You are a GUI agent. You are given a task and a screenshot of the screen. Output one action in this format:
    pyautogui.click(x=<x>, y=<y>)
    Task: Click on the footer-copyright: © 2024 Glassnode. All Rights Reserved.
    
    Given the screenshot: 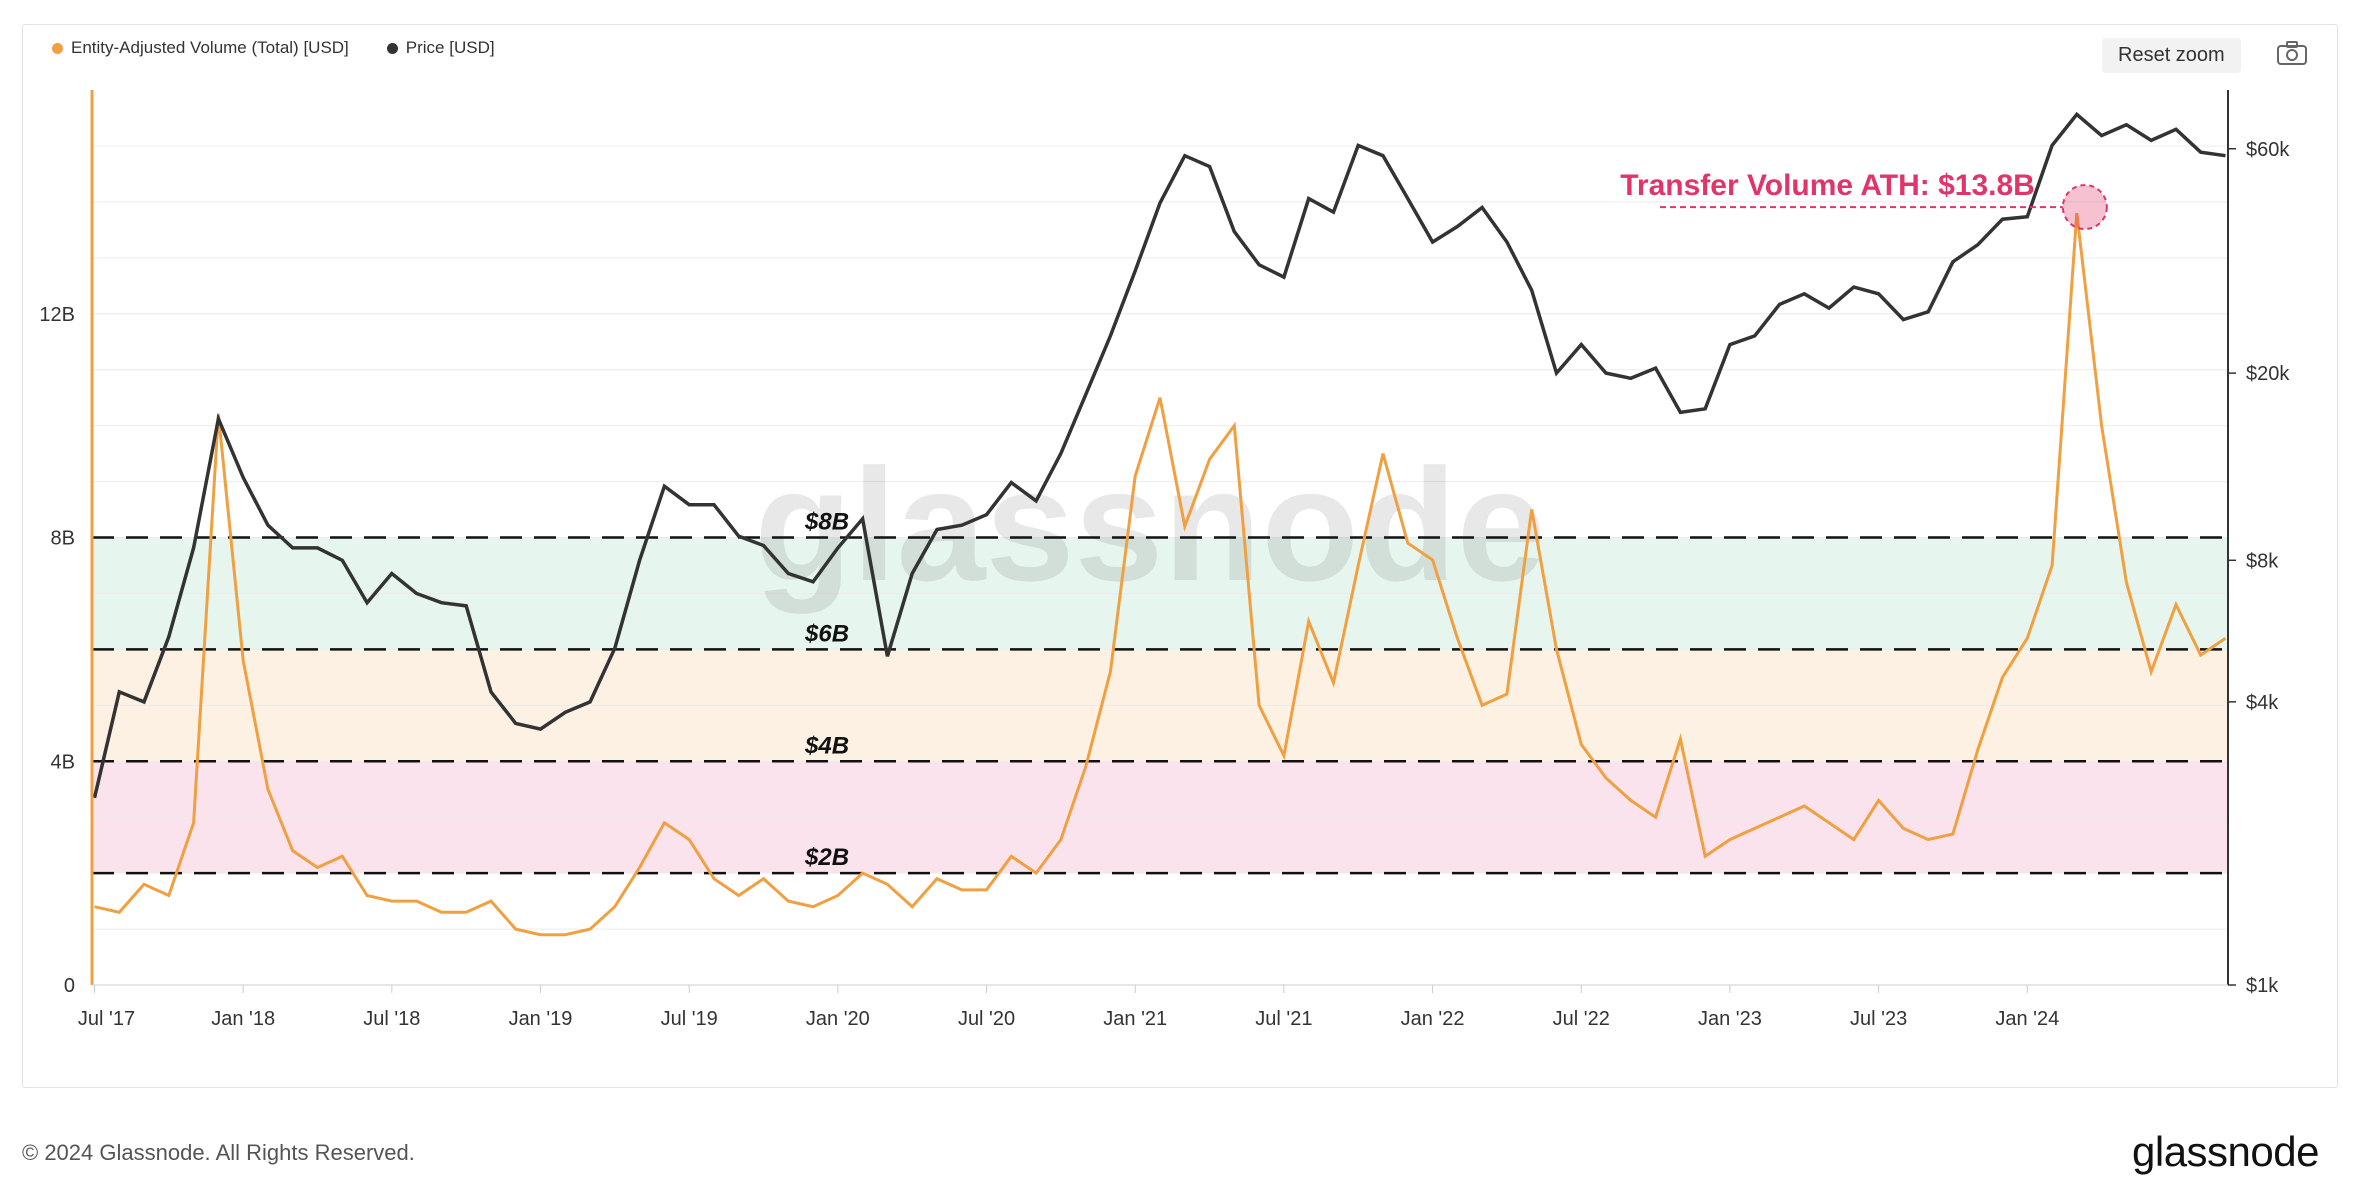 What is the action you would take?
    pyautogui.click(x=218, y=1152)
    